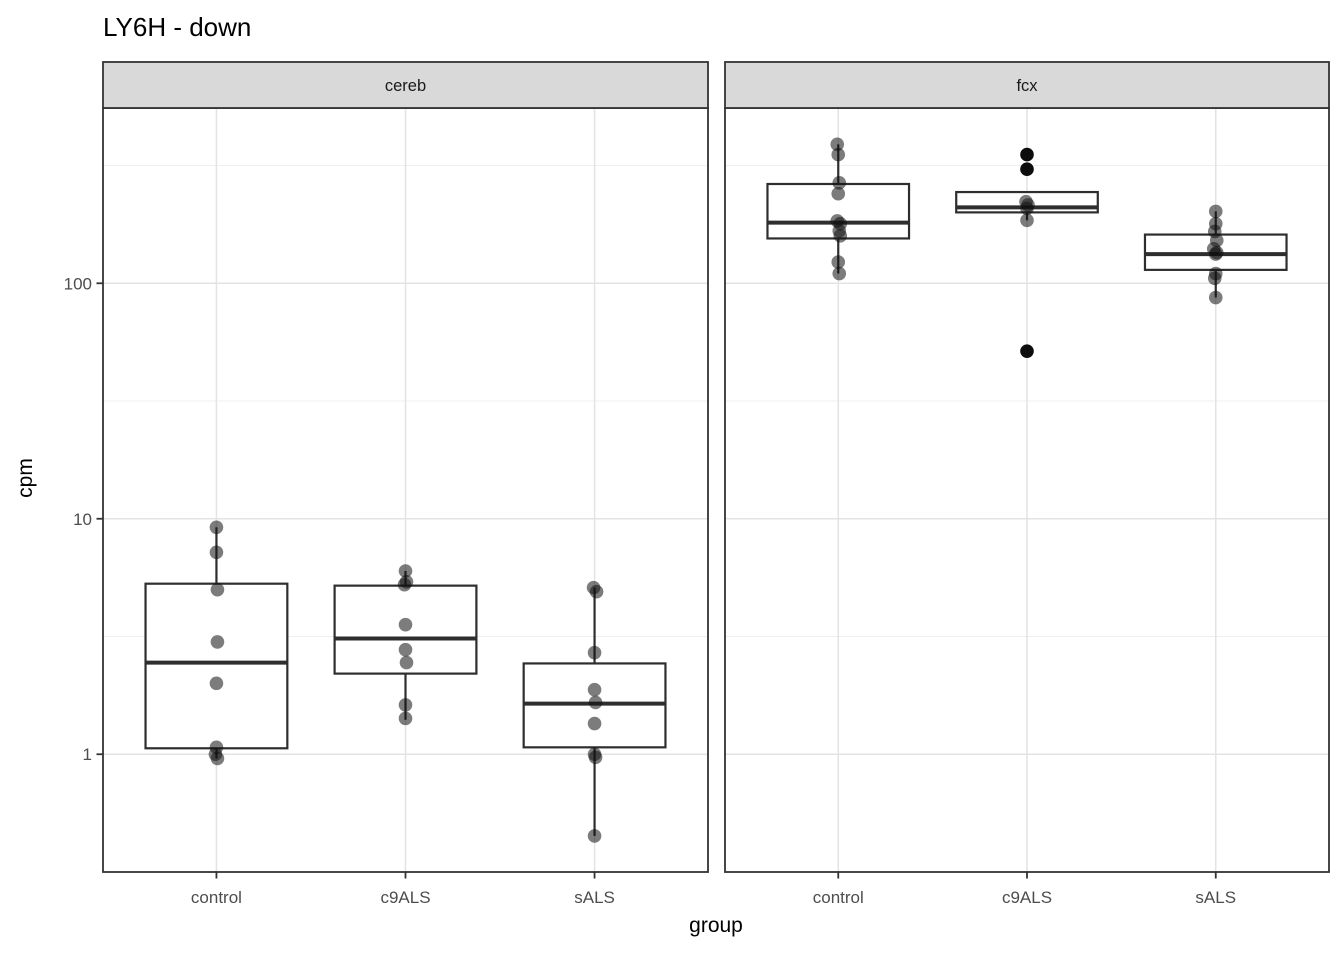 The width and height of the screenshot is (1344, 960). Describe the element at coordinates (177, 27) in the screenshot. I see `chart-title: LY6H - down` at that location.